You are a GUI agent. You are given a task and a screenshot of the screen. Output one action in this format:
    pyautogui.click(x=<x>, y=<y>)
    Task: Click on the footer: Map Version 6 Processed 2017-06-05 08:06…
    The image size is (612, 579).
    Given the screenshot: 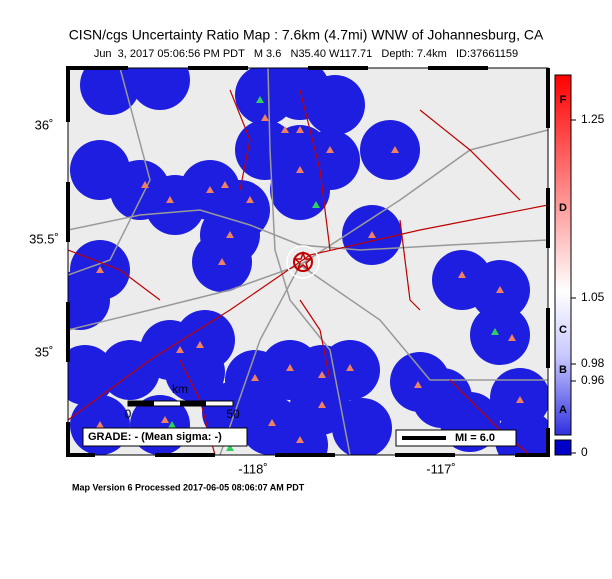 What is the action you would take?
    pyautogui.click(x=188, y=487)
    